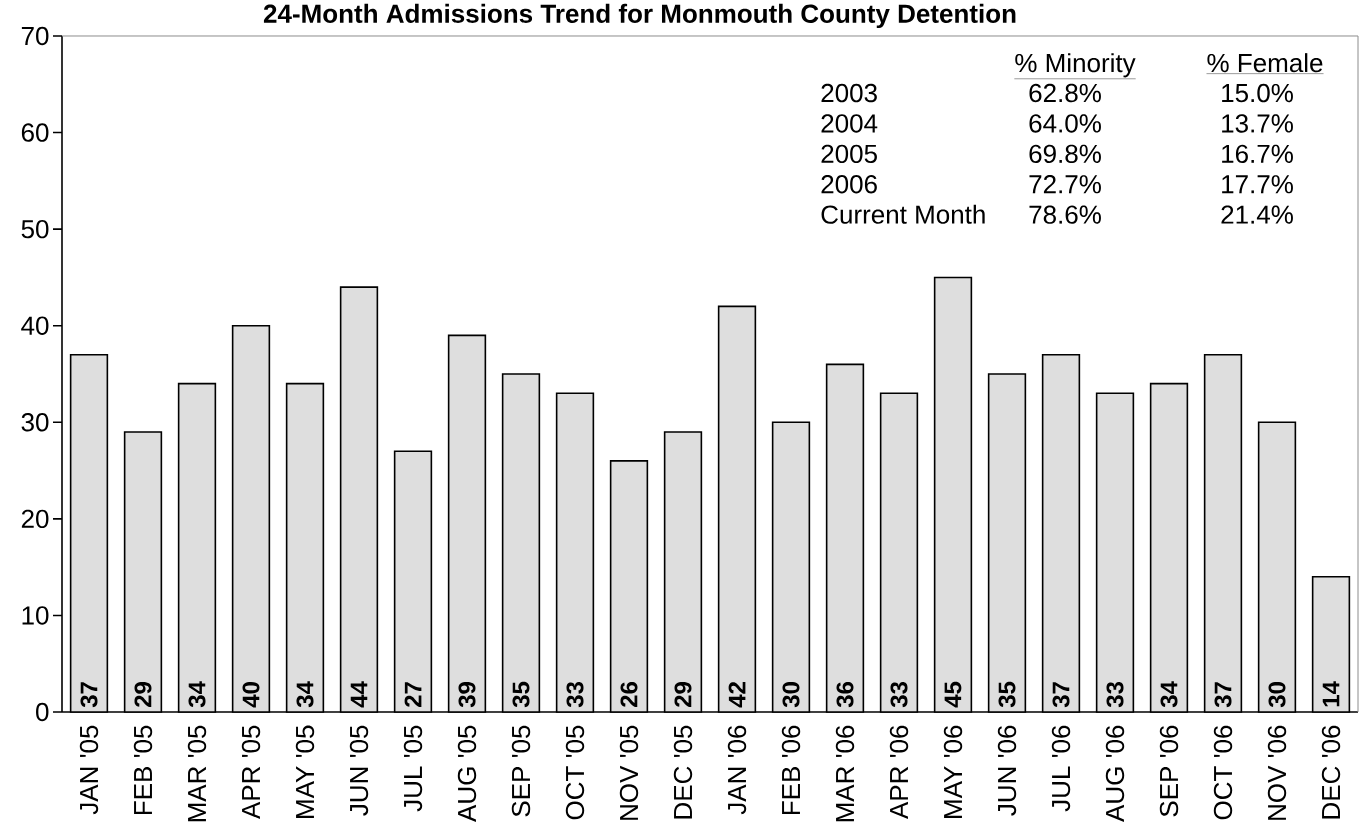  What do you see at coordinates (849, 184) in the screenshot?
I see `annotation: 2006` at bounding box center [849, 184].